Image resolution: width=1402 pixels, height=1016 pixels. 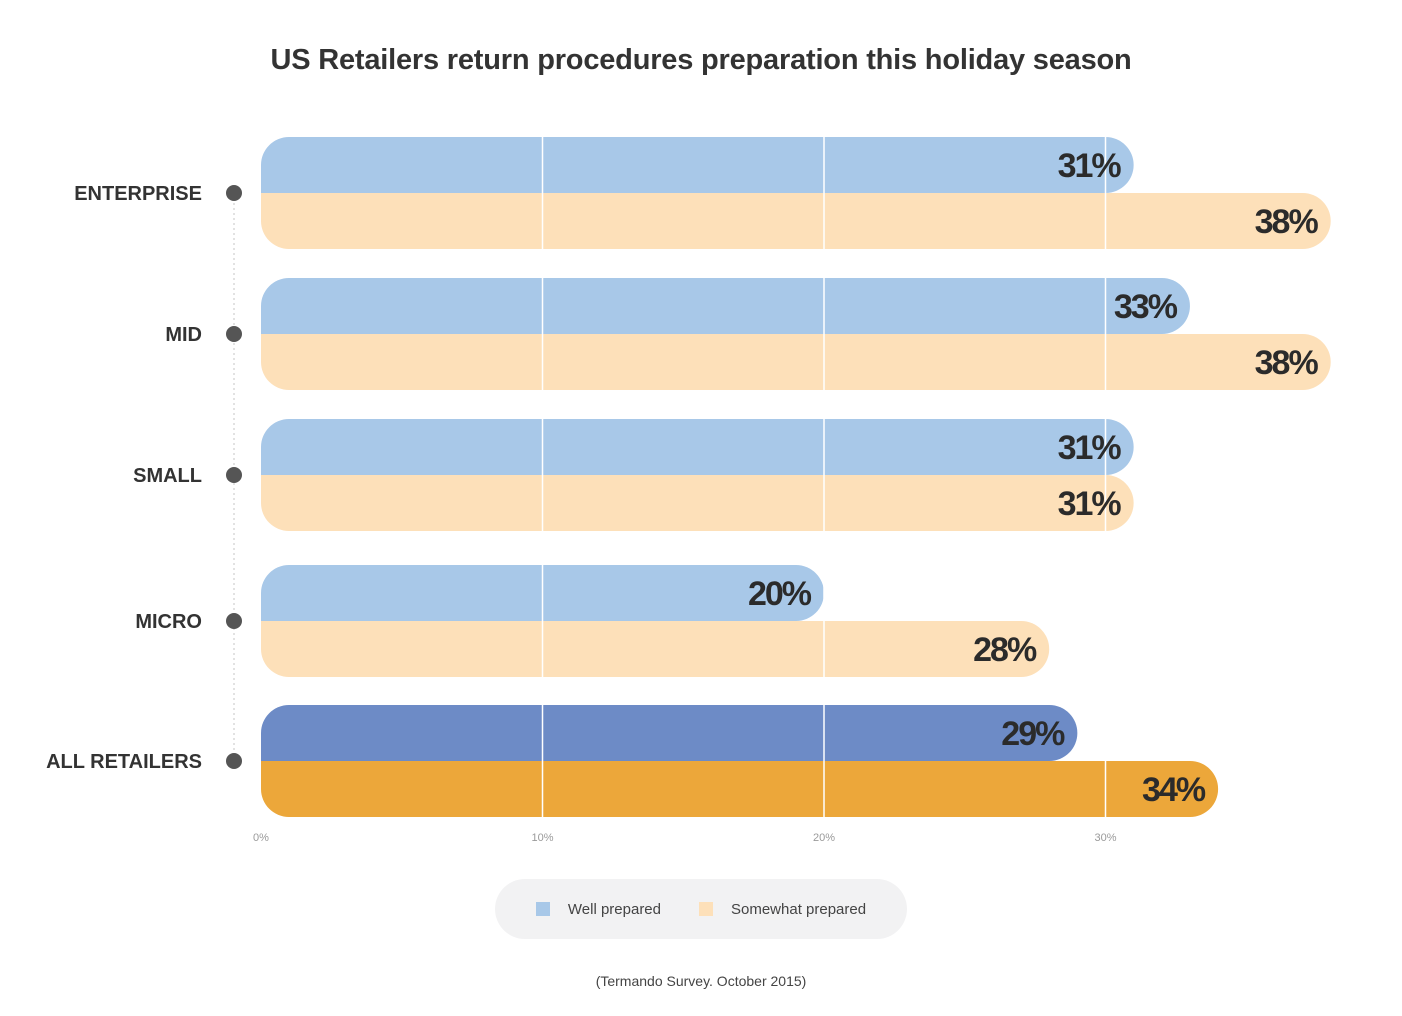 What do you see at coordinates (234, 193) in the screenshot?
I see `category-dot-enterprise` at bounding box center [234, 193].